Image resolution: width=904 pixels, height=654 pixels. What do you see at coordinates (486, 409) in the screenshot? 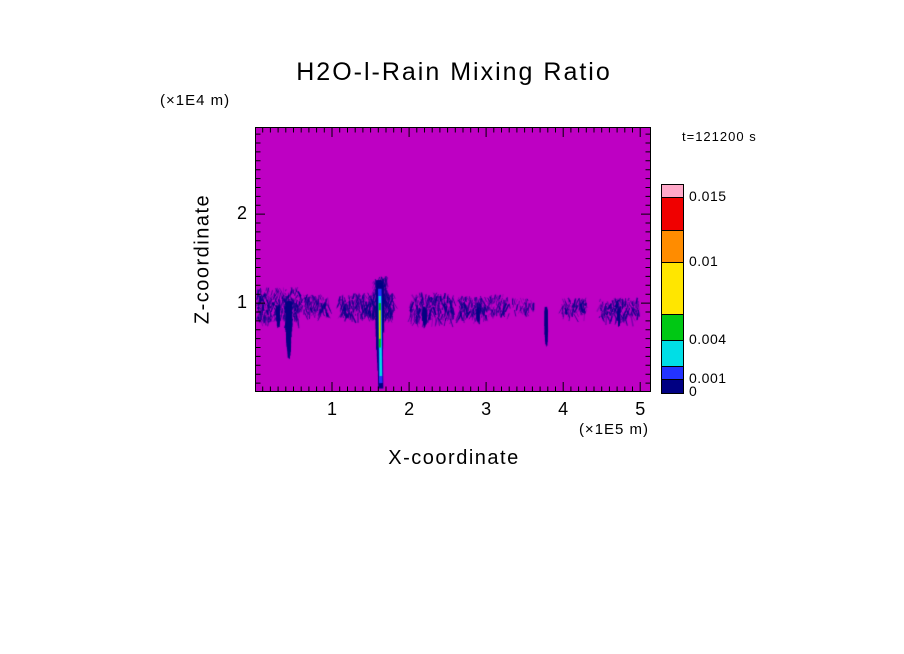
I see `x-tick-label: 3` at bounding box center [486, 409].